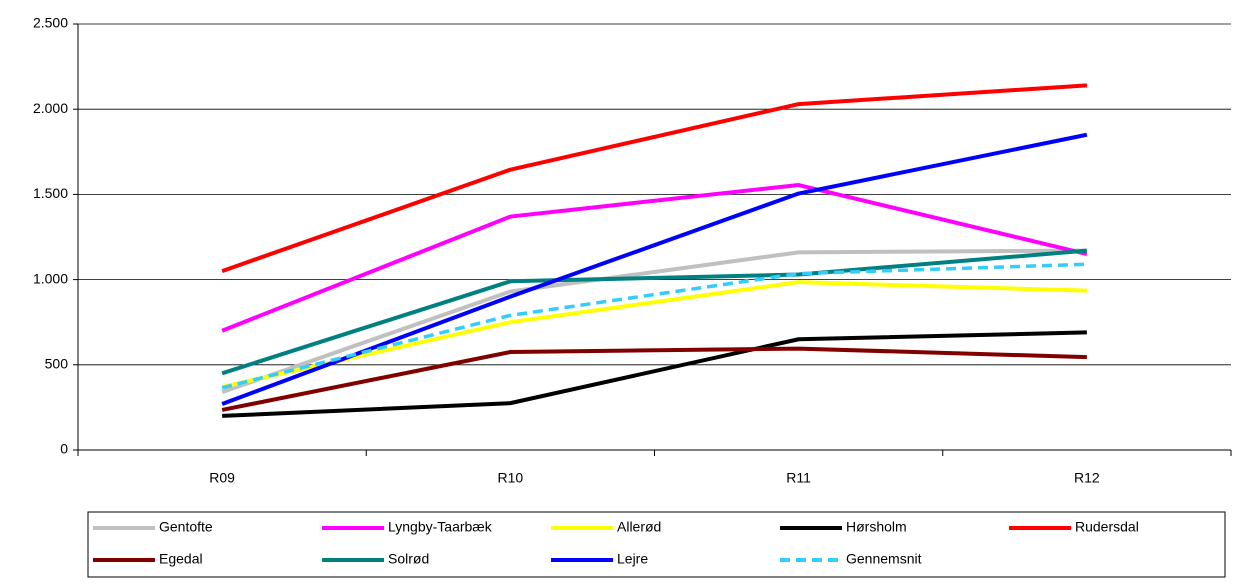 This screenshot has height=584, width=1236. What do you see at coordinates (440, 527) in the screenshot?
I see `legend-label: Lyngby-Taarbæk` at bounding box center [440, 527].